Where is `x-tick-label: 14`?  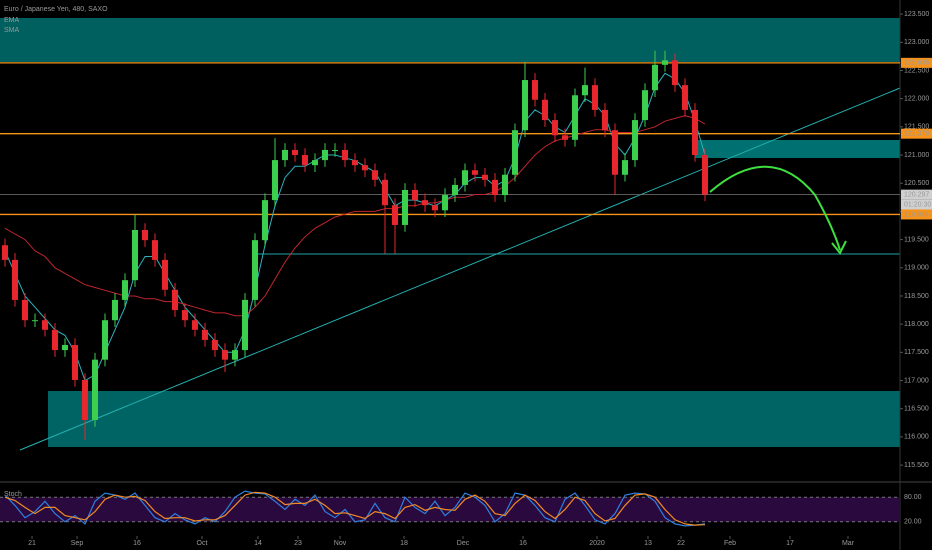
x-tick-label: 14 is located at coordinates (258, 543).